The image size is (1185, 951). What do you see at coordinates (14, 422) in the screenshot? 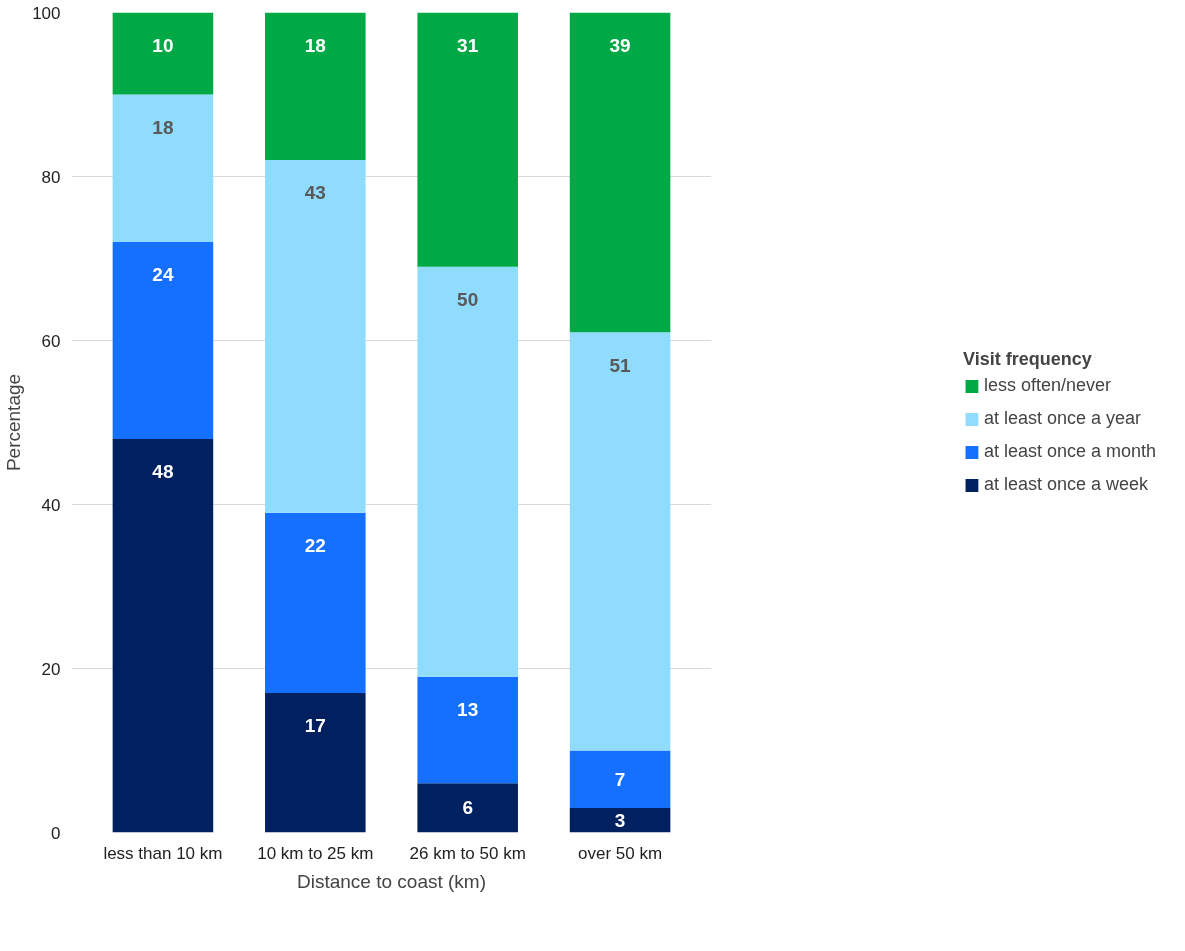
I see `y-axis-title: Percentage` at bounding box center [14, 422].